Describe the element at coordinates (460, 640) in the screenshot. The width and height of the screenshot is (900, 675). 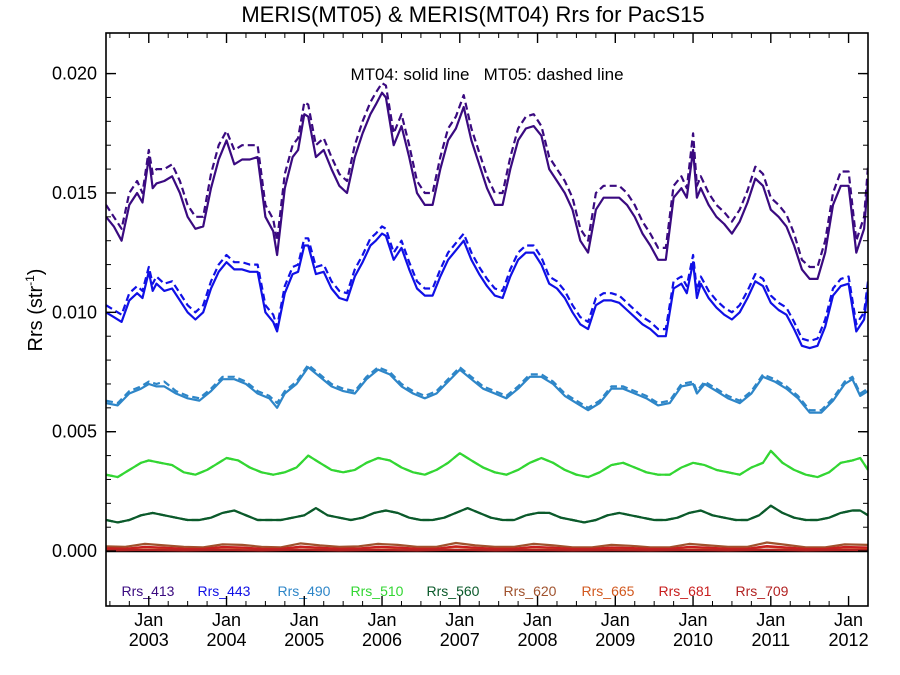
I see `x-tick-label-year: 2007` at that location.